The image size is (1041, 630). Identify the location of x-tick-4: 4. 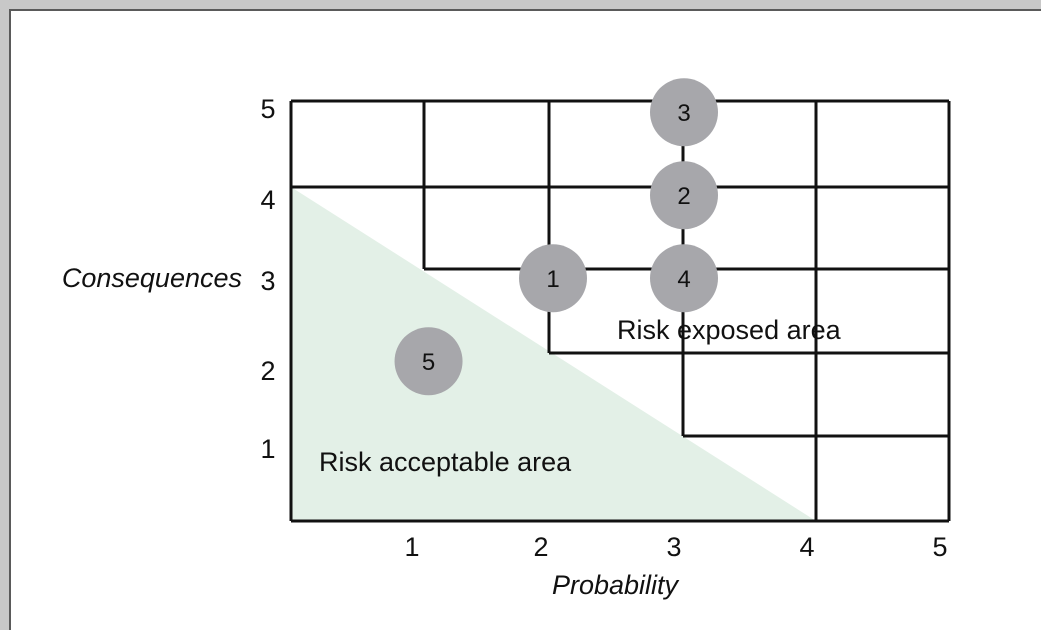
(806, 547).